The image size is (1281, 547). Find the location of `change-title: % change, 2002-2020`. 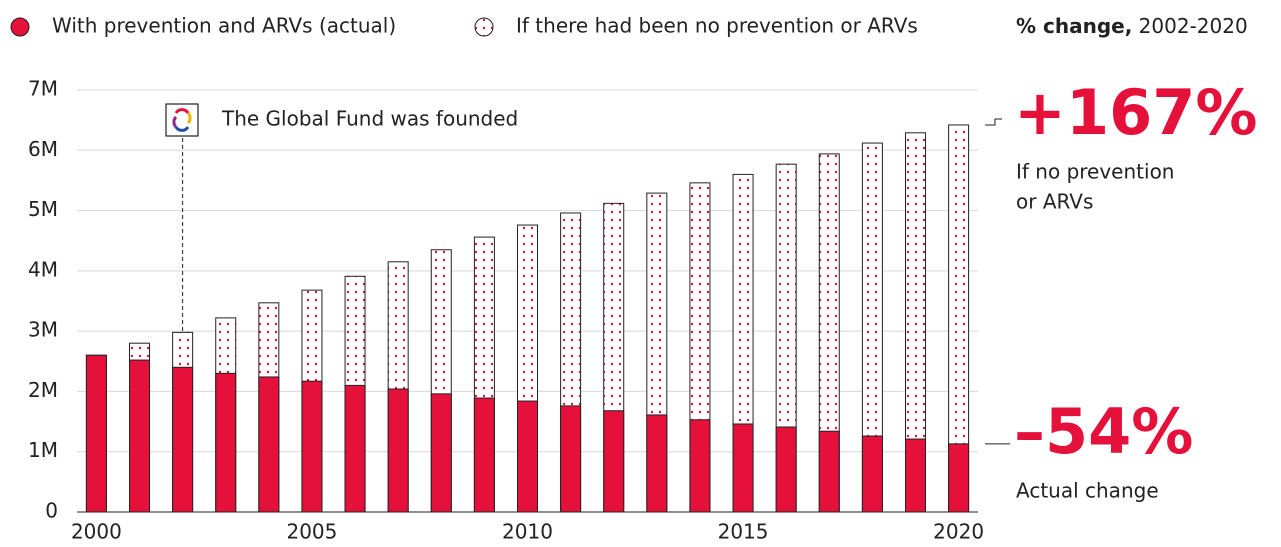

change-title: % change, 2002-2020 is located at coordinates (1132, 26).